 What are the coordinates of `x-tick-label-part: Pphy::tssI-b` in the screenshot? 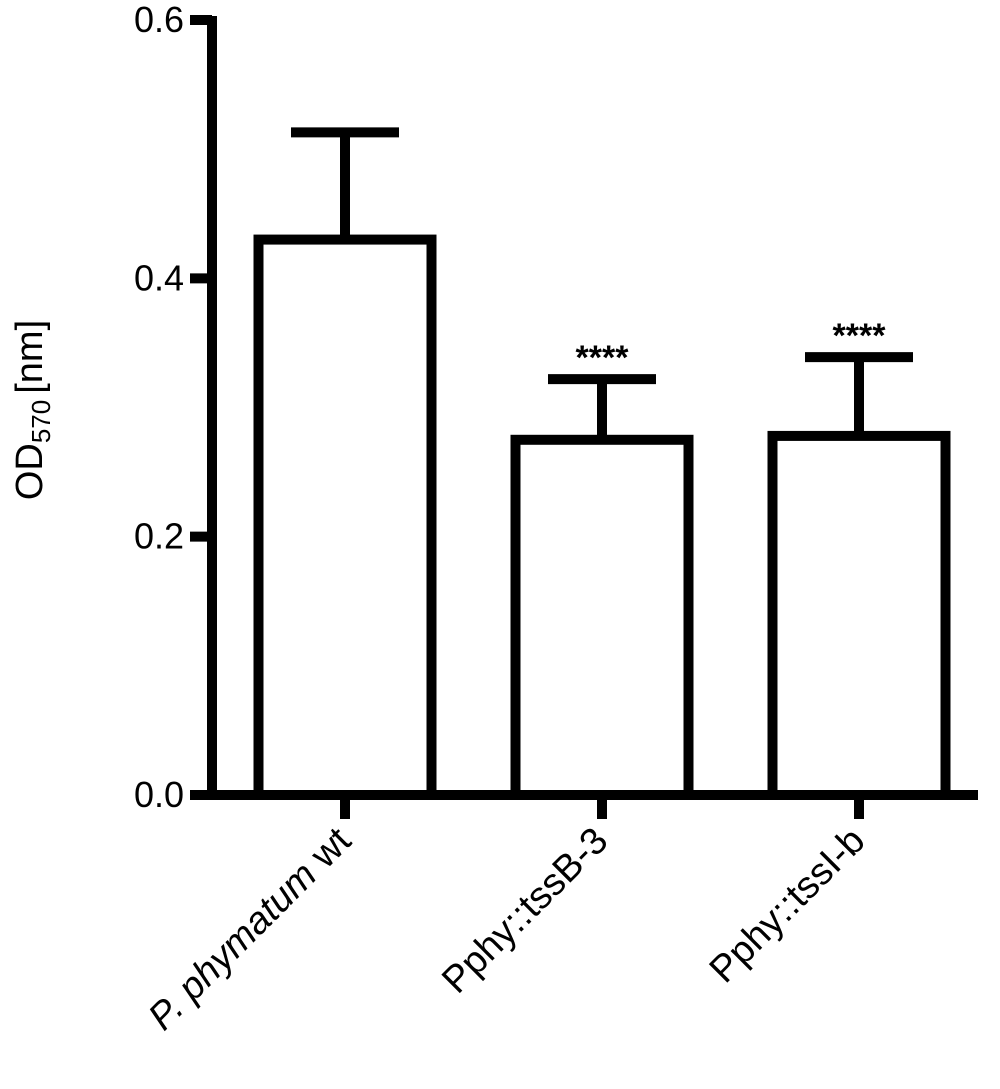 It's located at (788, 906).